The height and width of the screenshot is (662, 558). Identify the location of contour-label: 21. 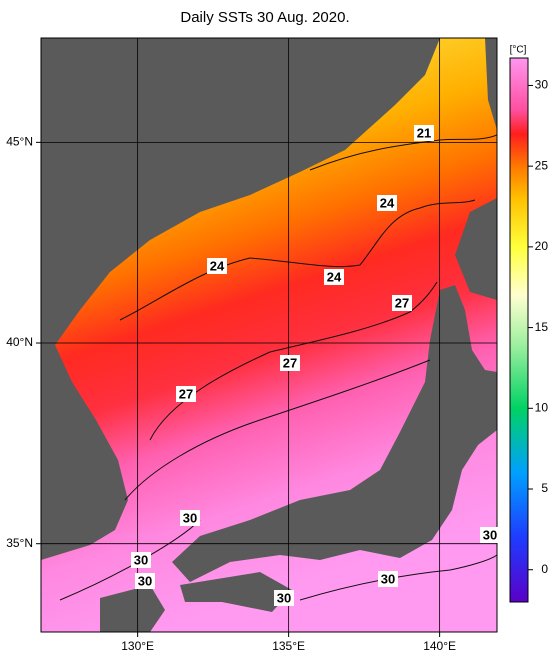
(424, 132).